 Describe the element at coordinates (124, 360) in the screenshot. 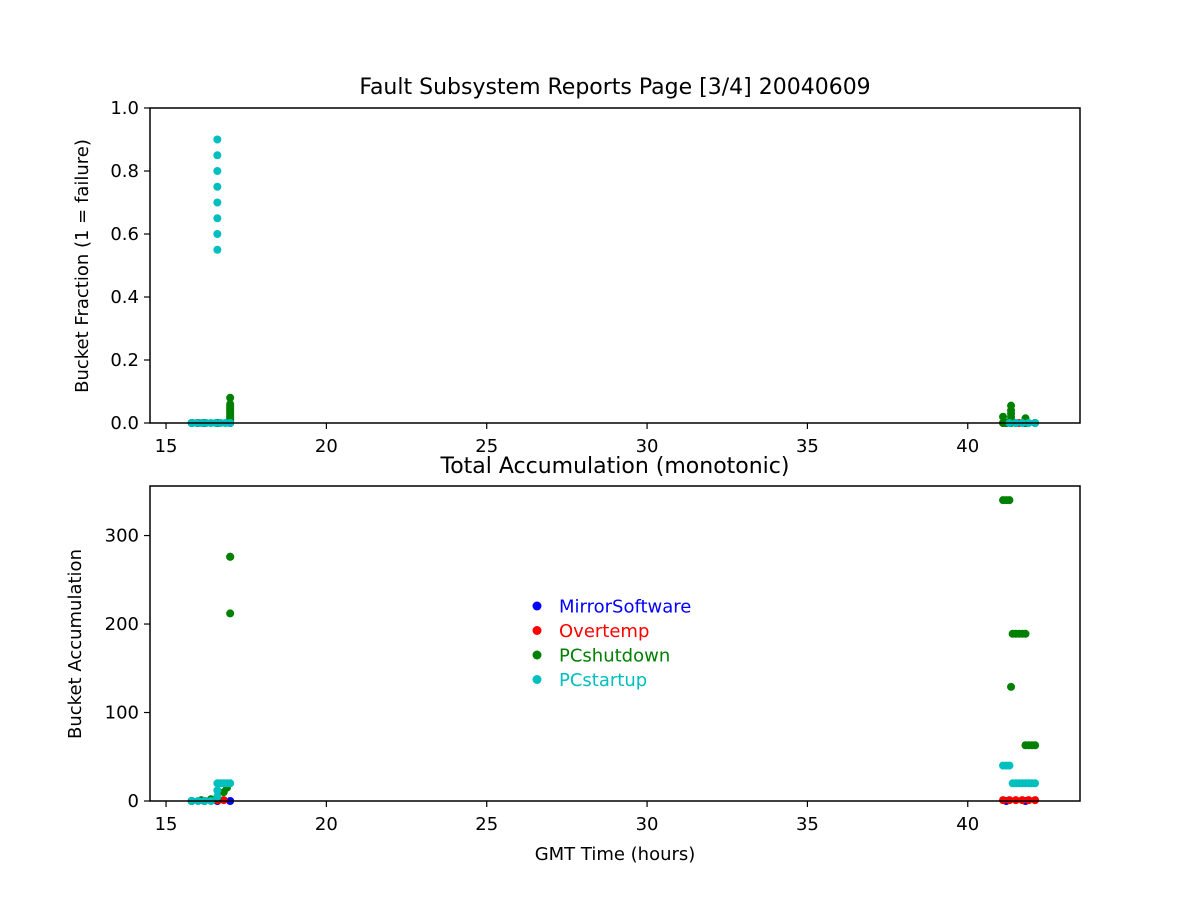

I see `fraction-y-tick-label: 0.2` at that location.